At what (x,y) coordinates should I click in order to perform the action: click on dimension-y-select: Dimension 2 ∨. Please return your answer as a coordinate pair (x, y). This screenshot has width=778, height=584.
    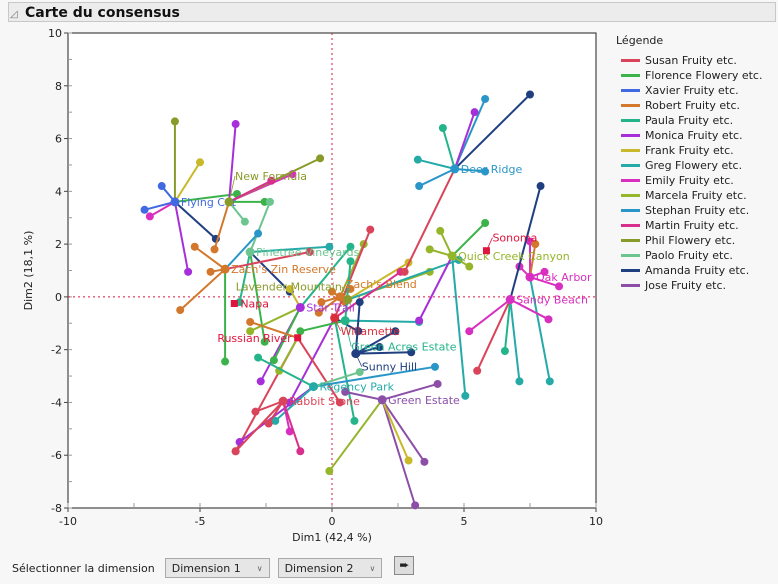
    Looking at the image, I should click on (330, 568).